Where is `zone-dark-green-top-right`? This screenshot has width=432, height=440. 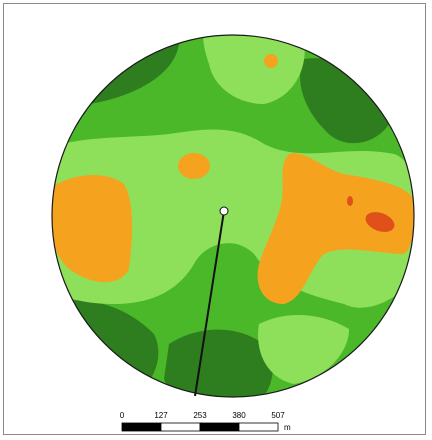
zone-dark-green-top-right is located at coordinates (347, 101).